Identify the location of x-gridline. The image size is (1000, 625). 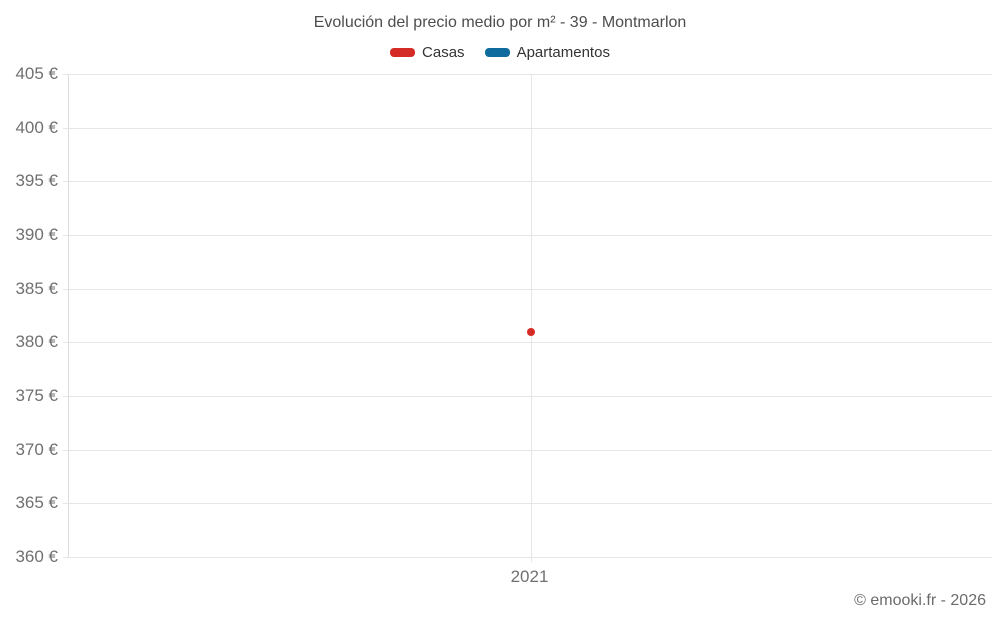
(531, 318).